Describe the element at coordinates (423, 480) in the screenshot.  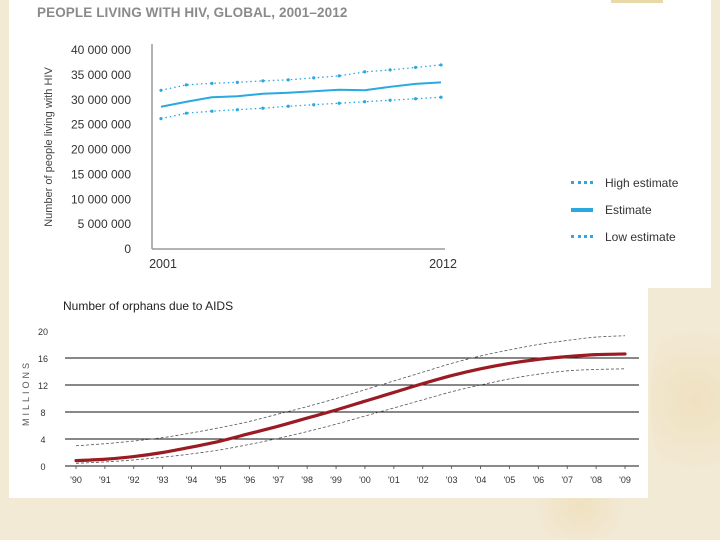
I see `x-tick-label: '02` at that location.